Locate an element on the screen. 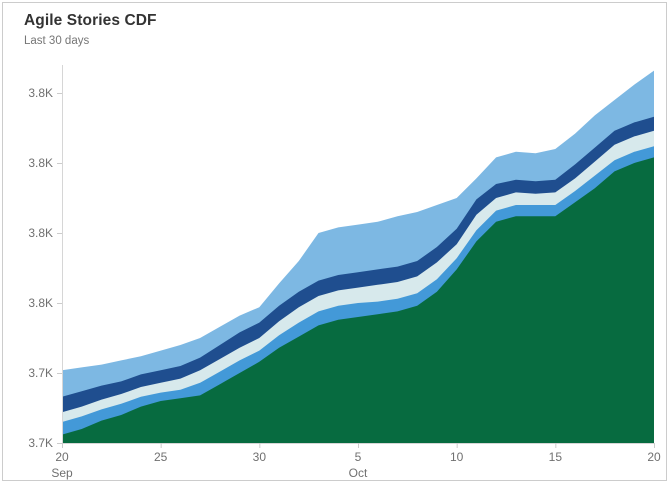 The height and width of the screenshot is (498, 672). x-axis-label: 5 is located at coordinates (358, 457).